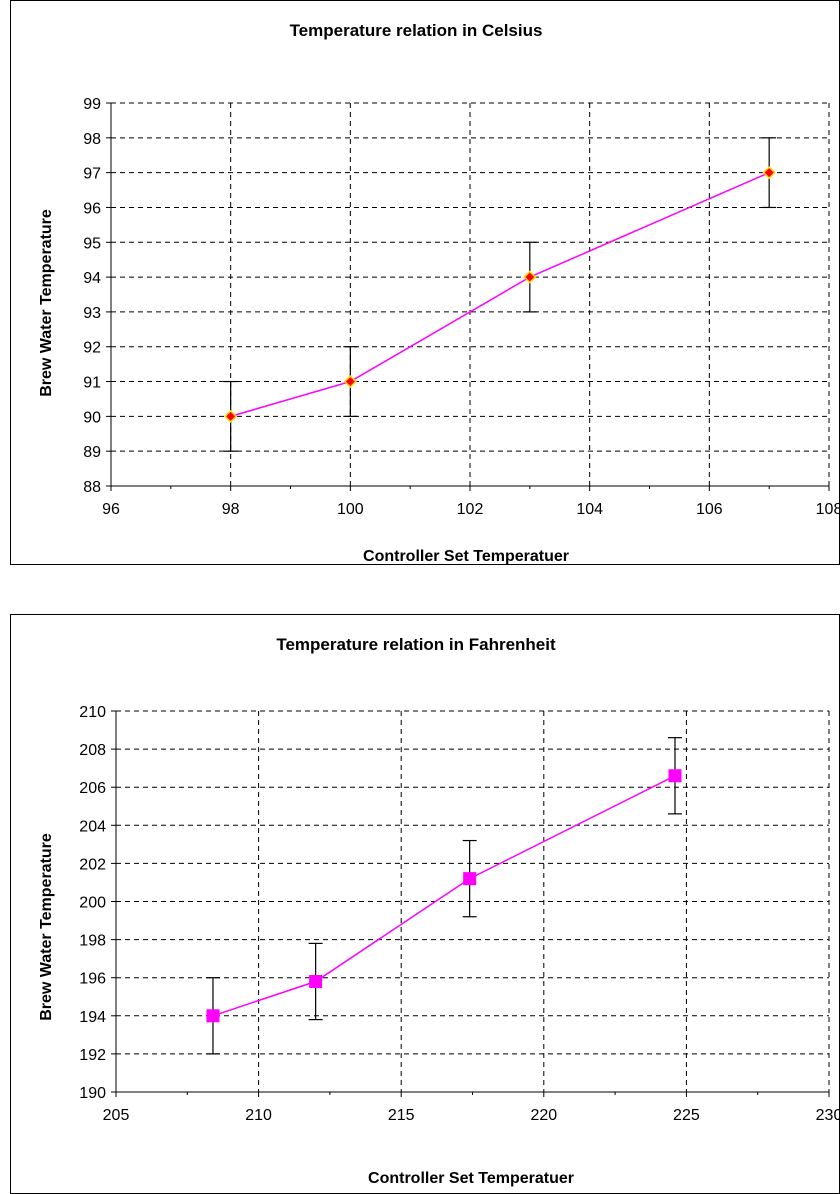 The height and width of the screenshot is (1194, 840). I want to click on x-tick-label: 104, so click(589, 509).